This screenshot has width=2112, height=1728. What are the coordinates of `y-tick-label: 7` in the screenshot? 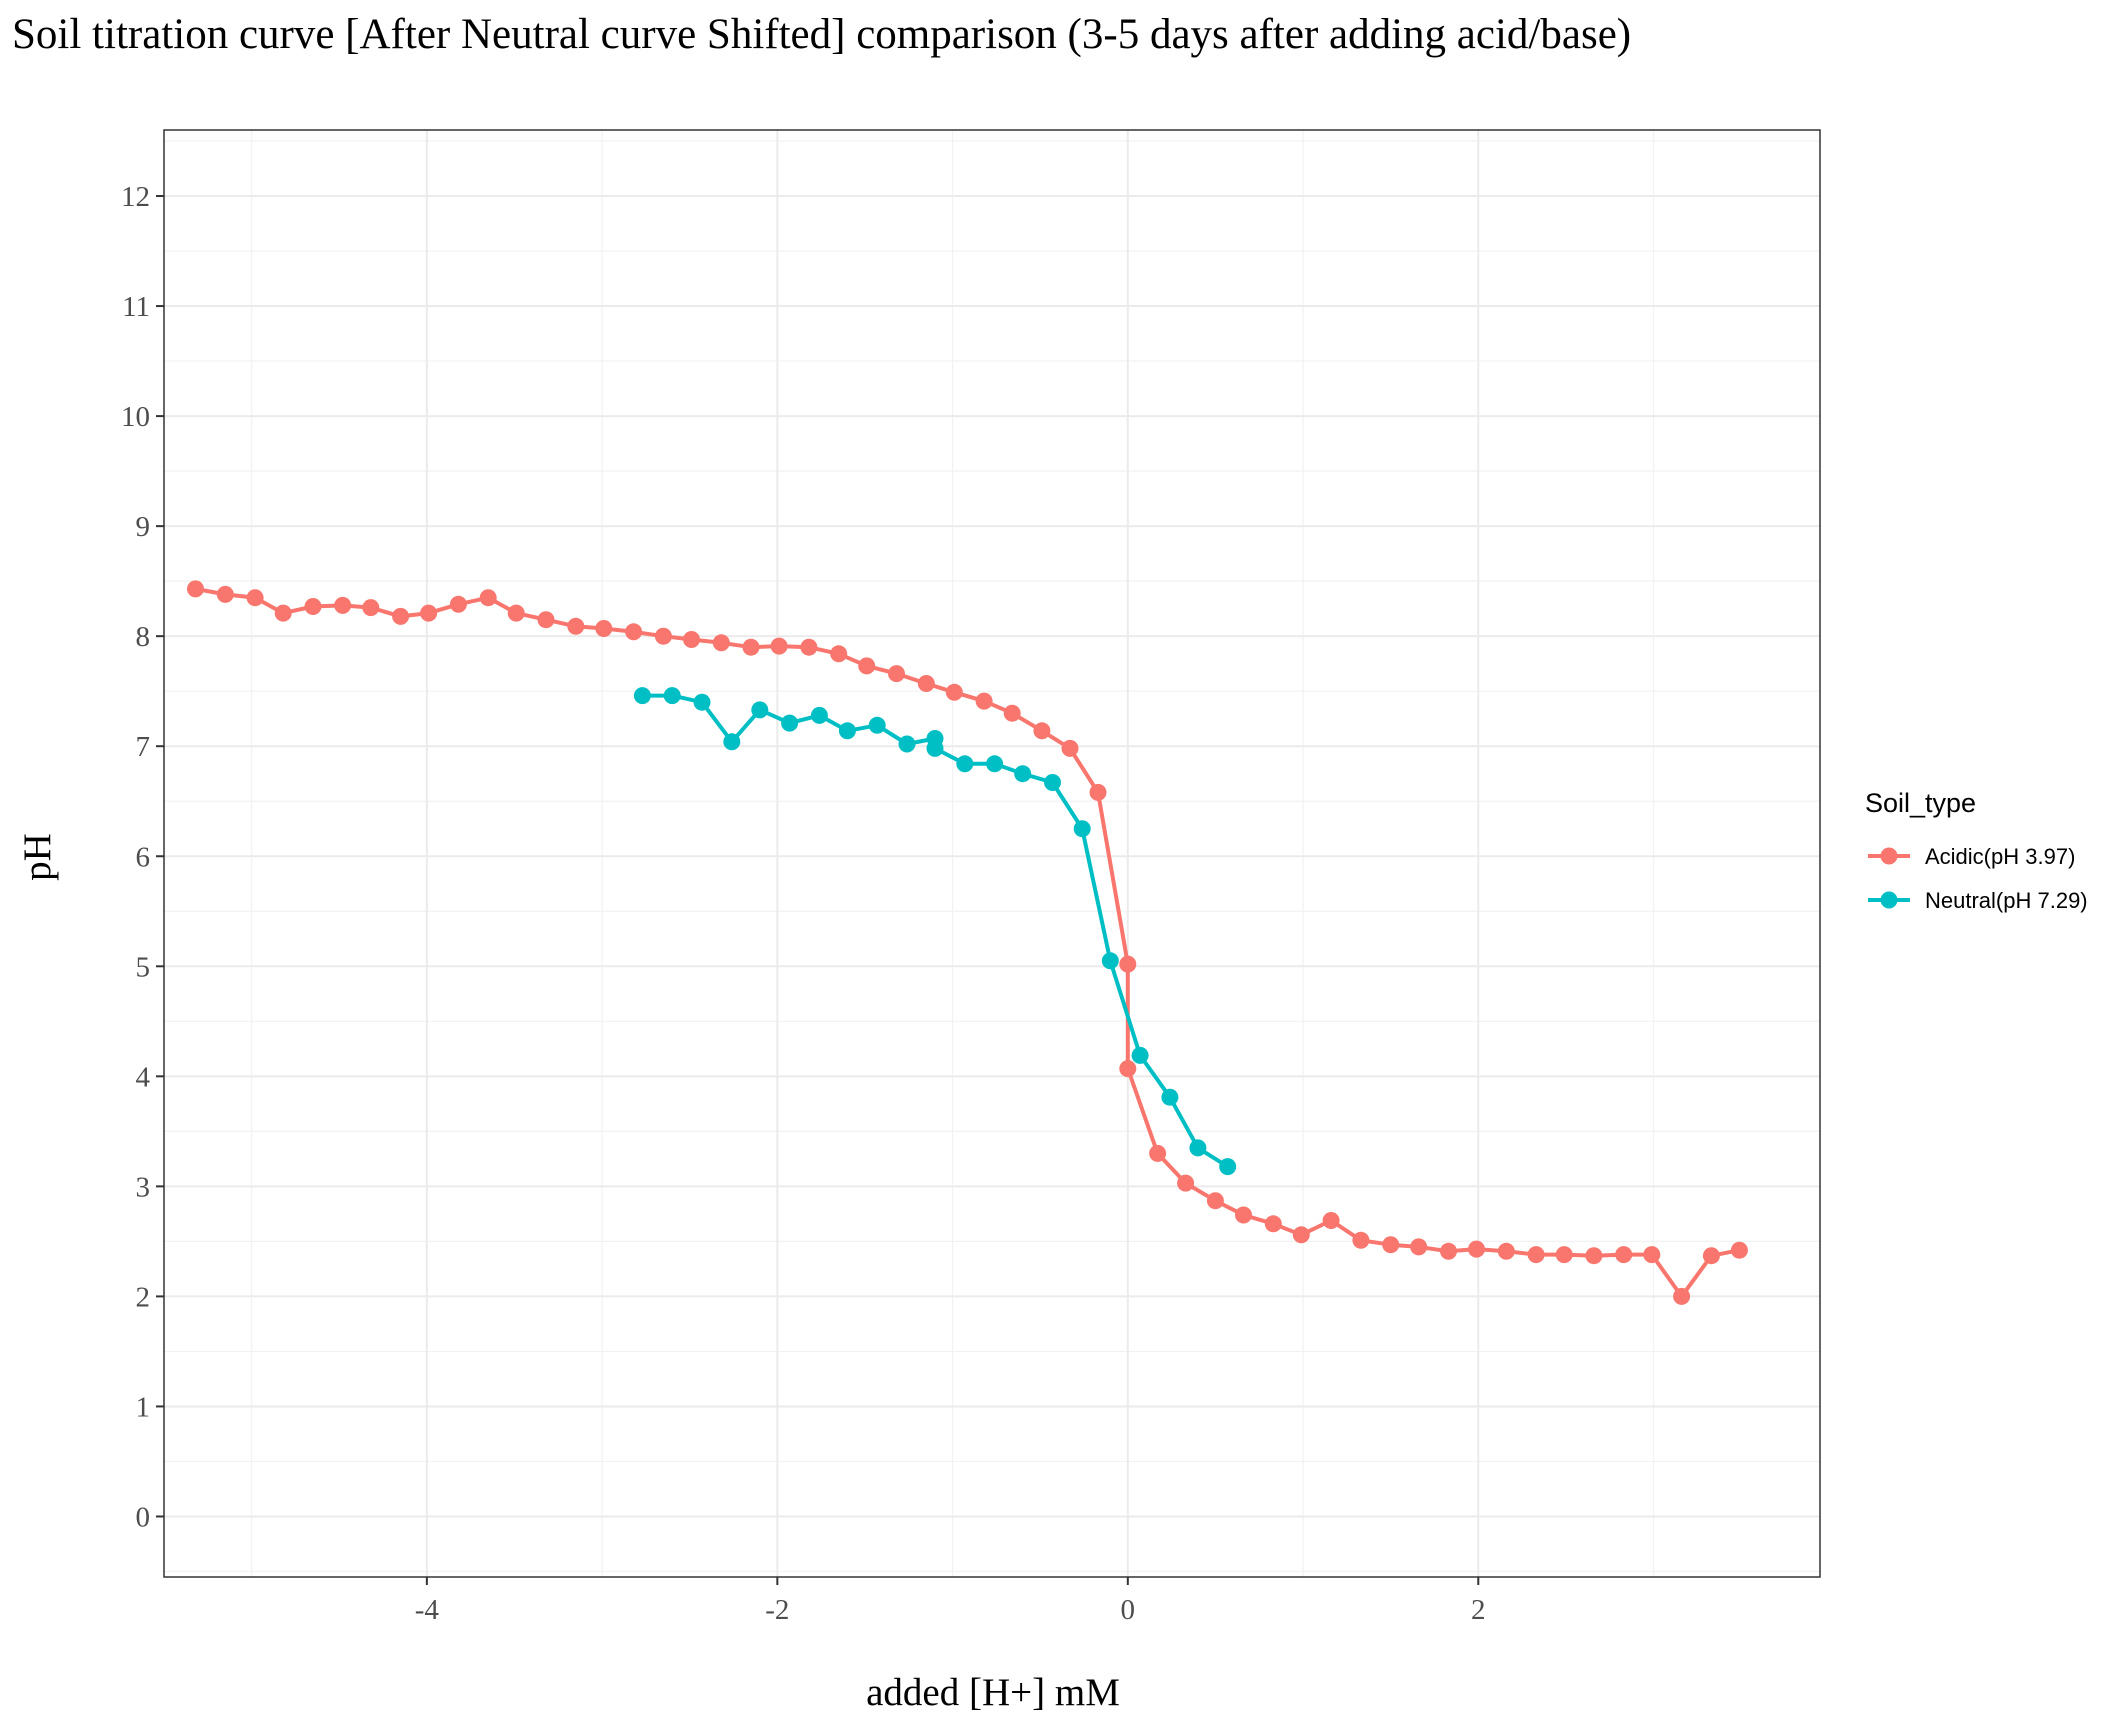 It's located at (143, 747).